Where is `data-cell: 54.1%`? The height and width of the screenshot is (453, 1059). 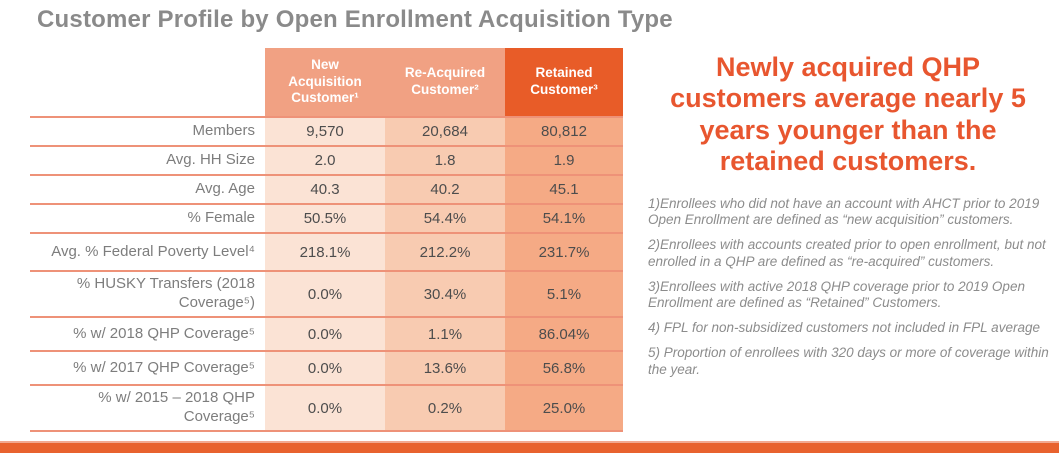 data-cell: 54.1% is located at coordinates (564, 219).